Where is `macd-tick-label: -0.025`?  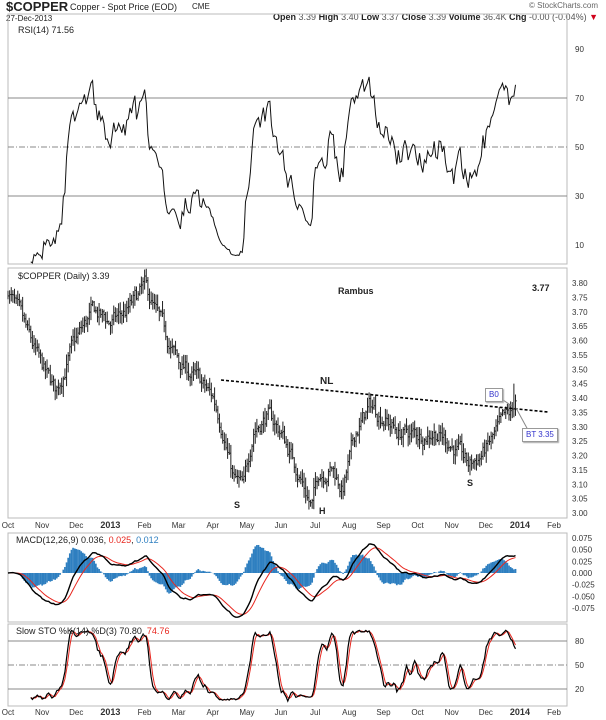 macd-tick-label: -0.025 is located at coordinates (583, 585).